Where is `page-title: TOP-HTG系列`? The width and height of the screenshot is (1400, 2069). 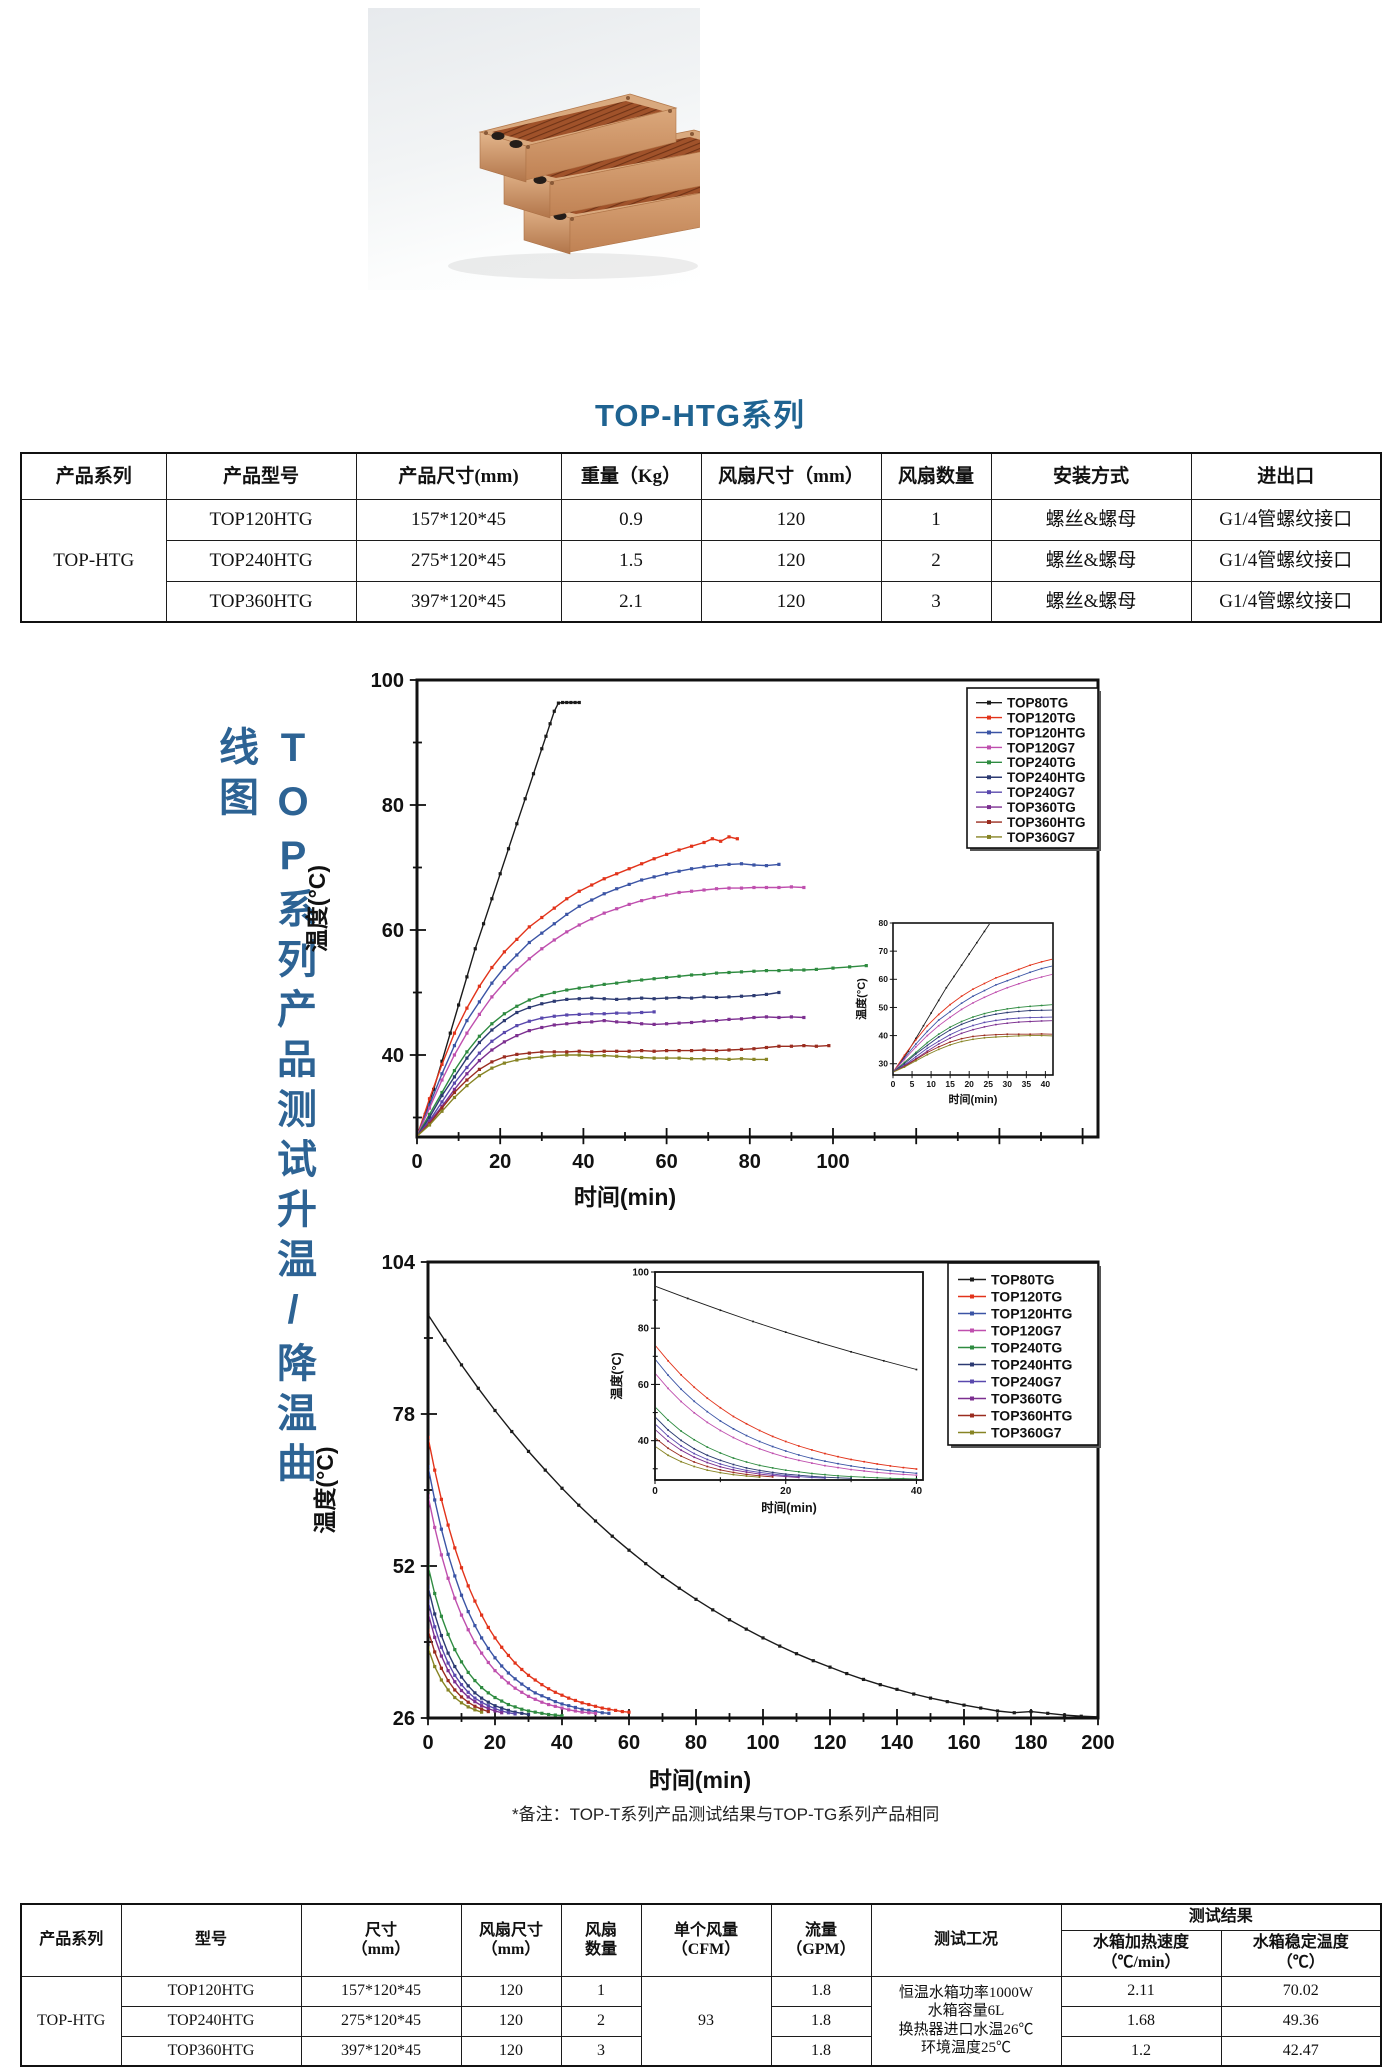 page-title: TOP-HTG系列 is located at coordinates (700, 415).